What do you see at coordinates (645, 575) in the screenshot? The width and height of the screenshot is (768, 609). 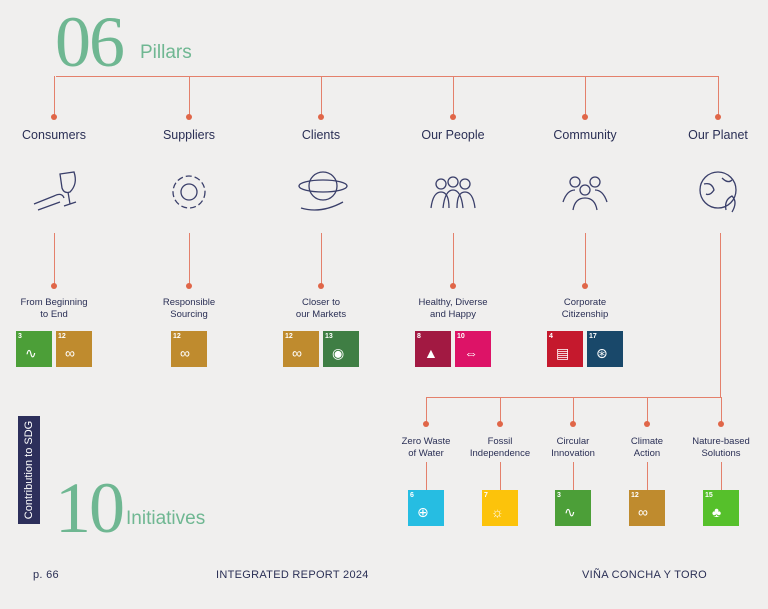 I see `company-name: VIÑA CONCHA Y TORO` at bounding box center [645, 575].